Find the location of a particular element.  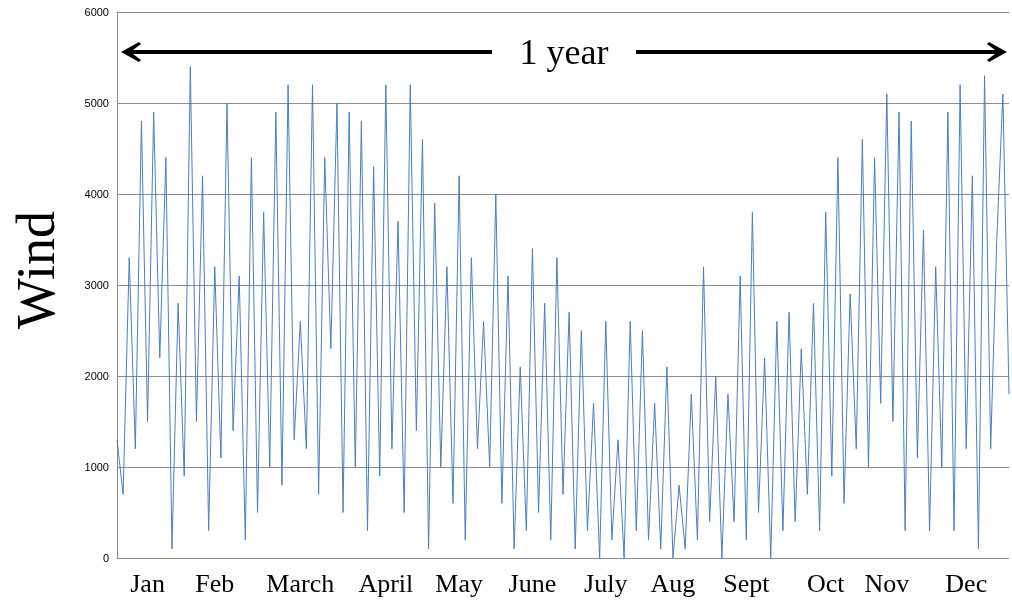

annotation: 1 year is located at coordinates (564, 52).